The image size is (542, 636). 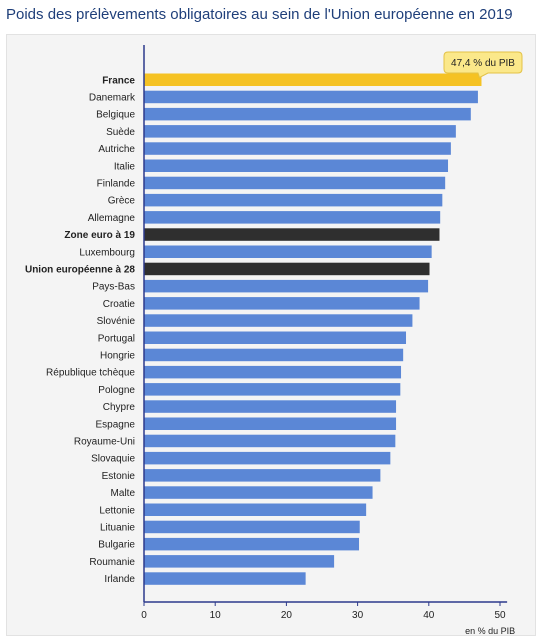 What do you see at coordinates (119, 304) in the screenshot?
I see `category-label: Croatie` at bounding box center [119, 304].